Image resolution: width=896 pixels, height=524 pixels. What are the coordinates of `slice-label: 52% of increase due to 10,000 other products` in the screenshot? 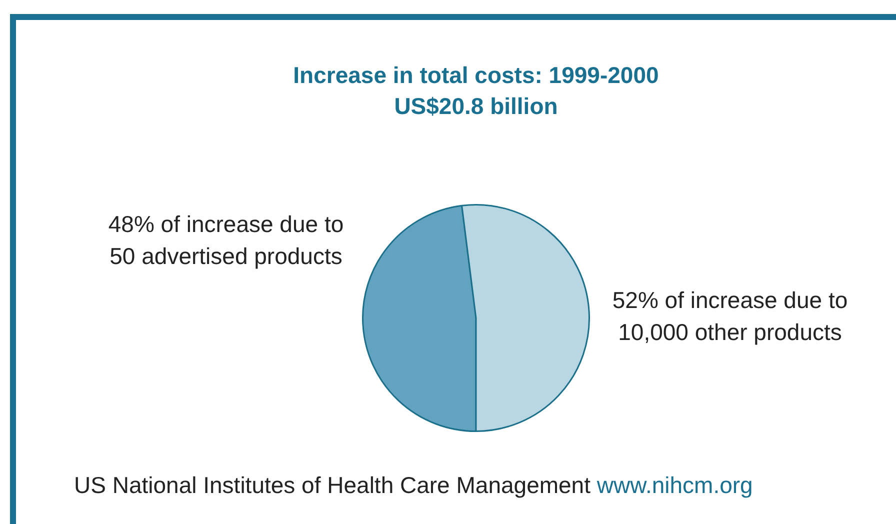 It's located at (730, 316).